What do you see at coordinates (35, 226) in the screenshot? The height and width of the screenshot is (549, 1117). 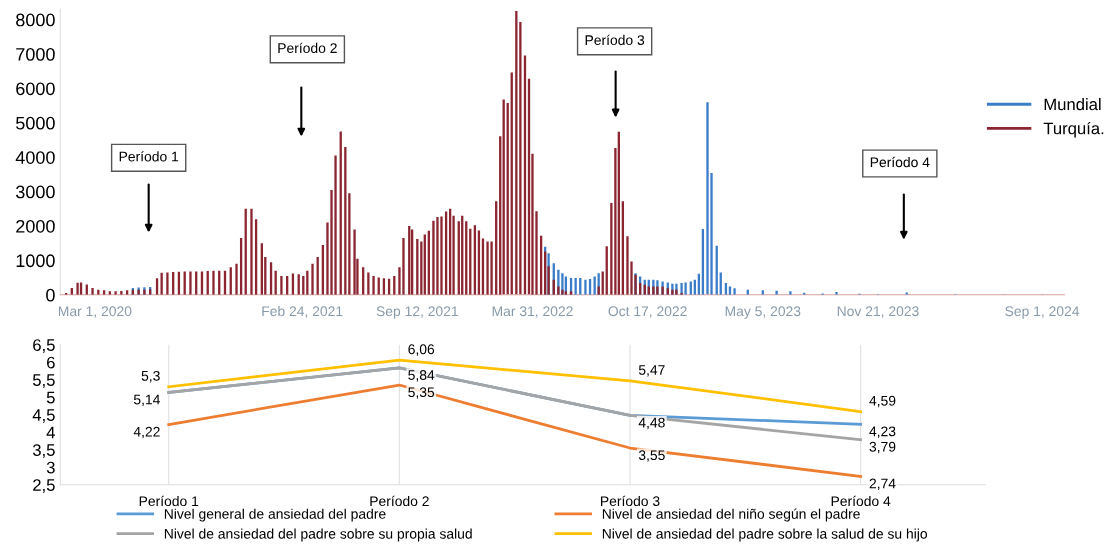 I see `y-tick-label: 2000` at bounding box center [35, 226].